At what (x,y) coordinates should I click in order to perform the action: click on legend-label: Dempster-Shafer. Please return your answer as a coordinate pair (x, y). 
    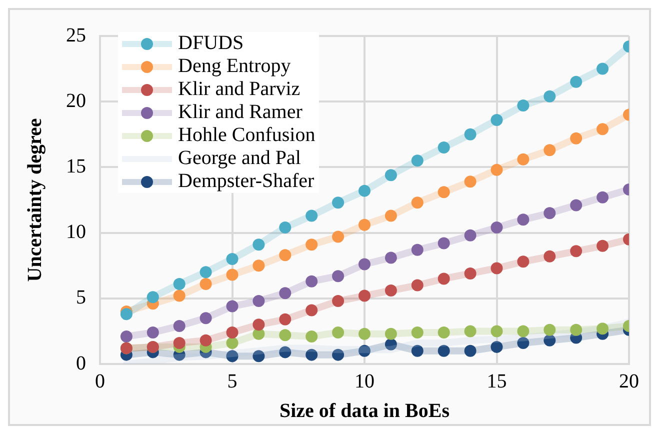
    Looking at the image, I should click on (246, 181).